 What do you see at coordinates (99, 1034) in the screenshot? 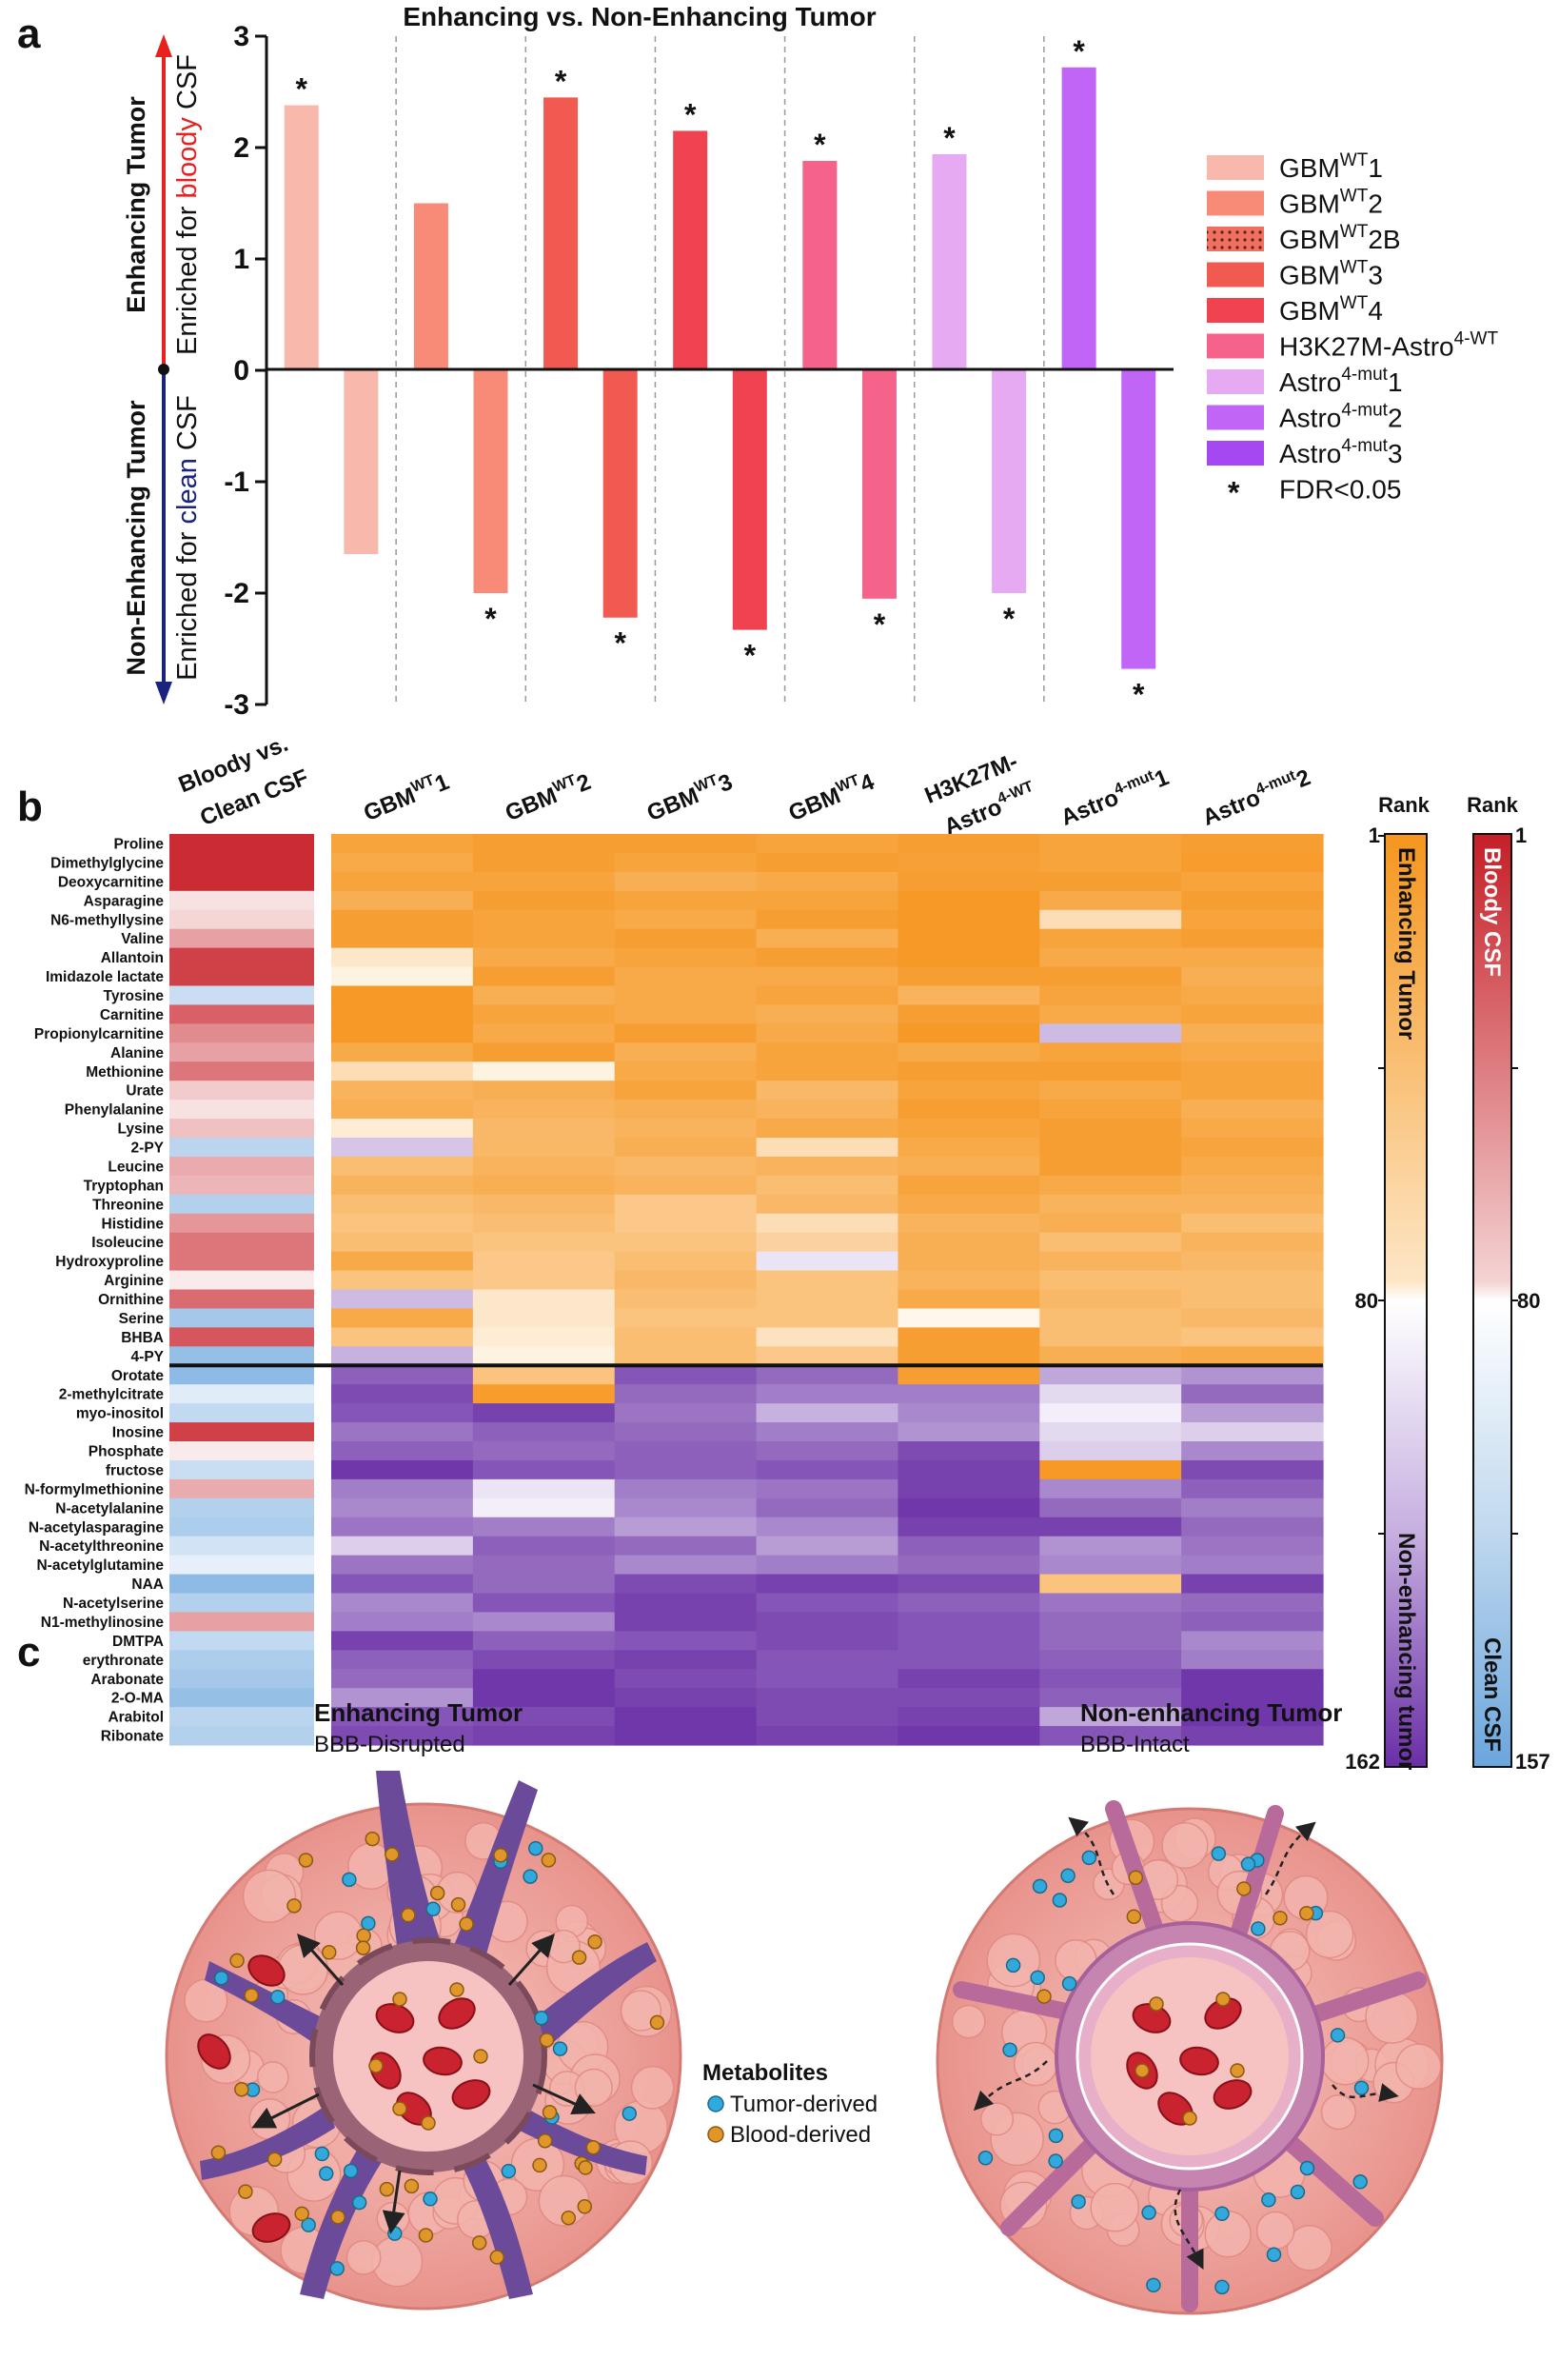
I see `row-label: Propionylcarnitine` at bounding box center [99, 1034].